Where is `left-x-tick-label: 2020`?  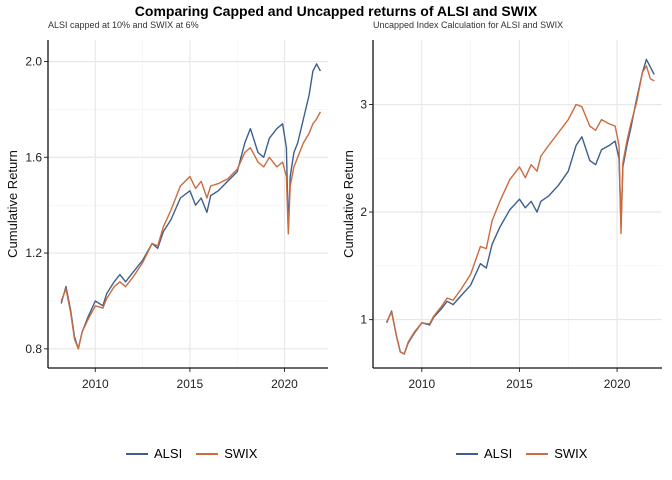
left-x-tick-label: 2020 is located at coordinates (284, 384).